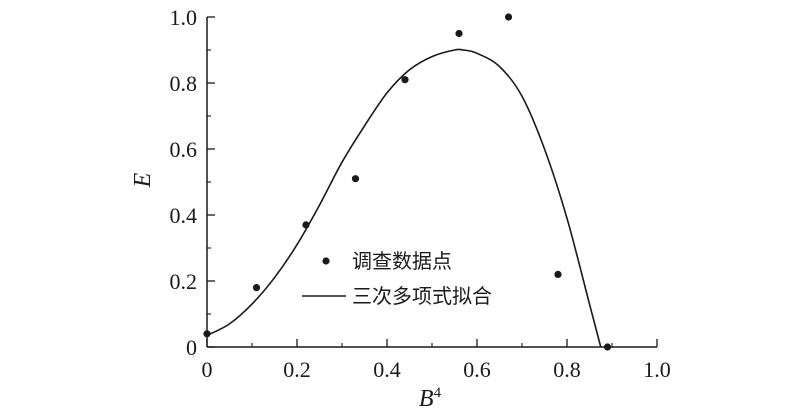  I want to click on x-axis-label: B4, so click(430, 398).